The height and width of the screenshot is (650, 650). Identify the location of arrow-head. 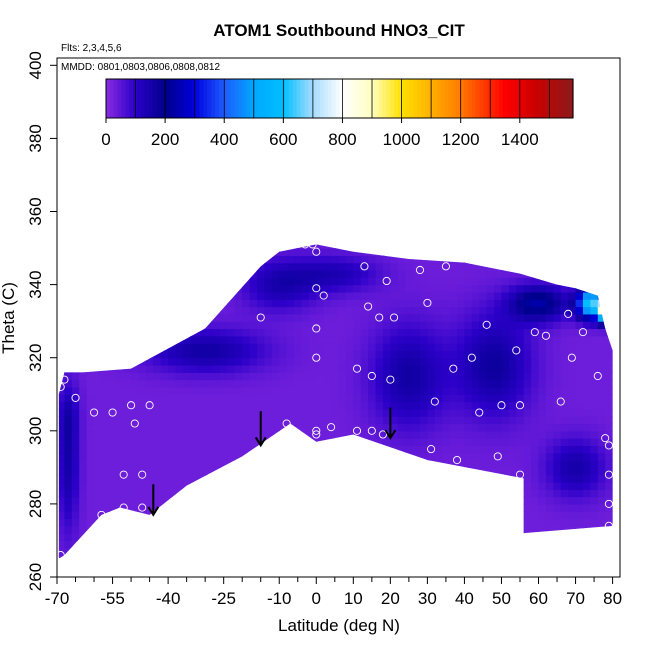
(153, 511).